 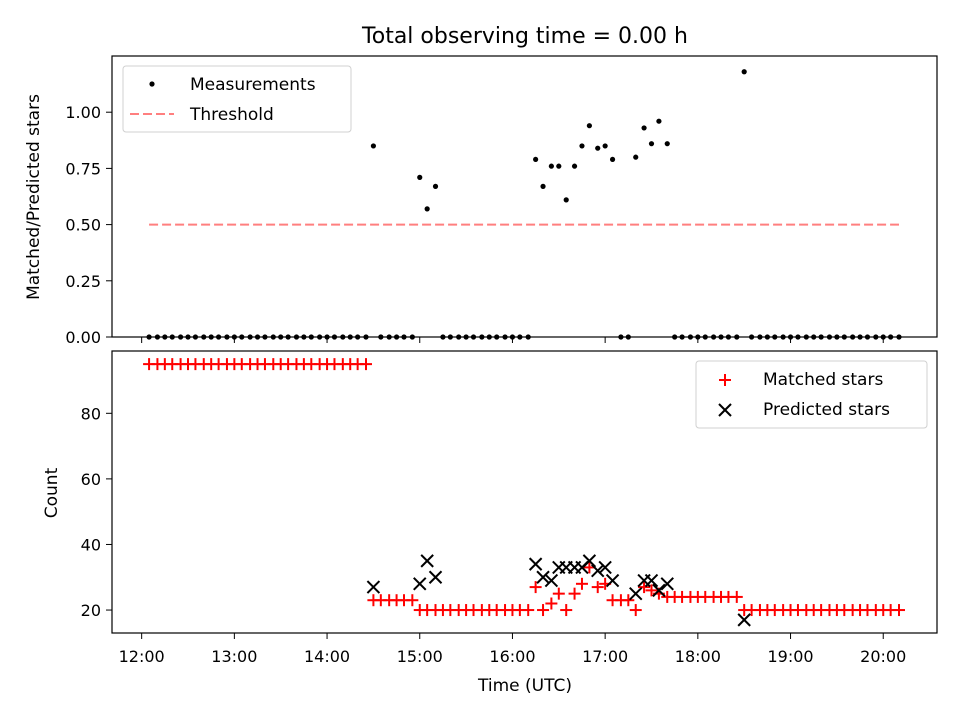 What do you see at coordinates (52, 492) in the screenshot?
I see `bottom-ylabel: Count` at bounding box center [52, 492].